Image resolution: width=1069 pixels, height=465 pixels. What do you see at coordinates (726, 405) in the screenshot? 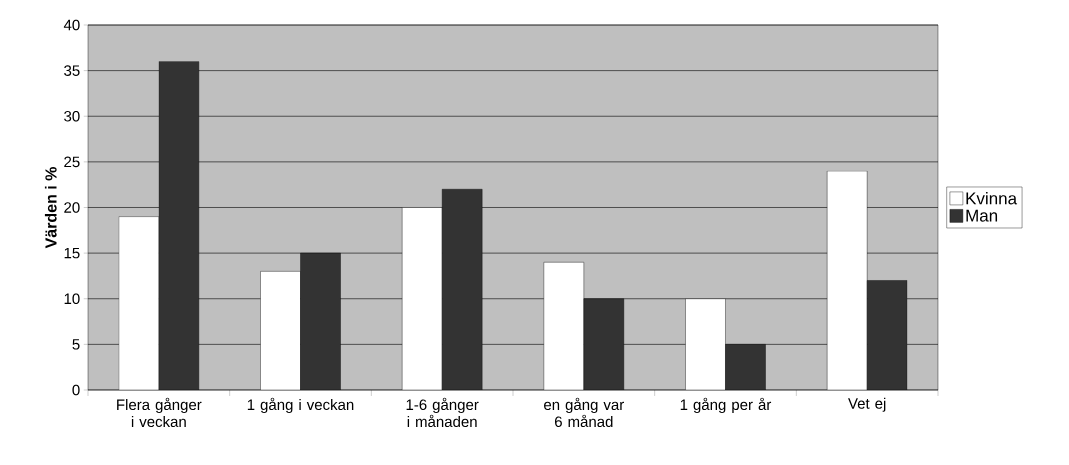
I see `x-tick-label: 1 gång per år` at bounding box center [726, 405].